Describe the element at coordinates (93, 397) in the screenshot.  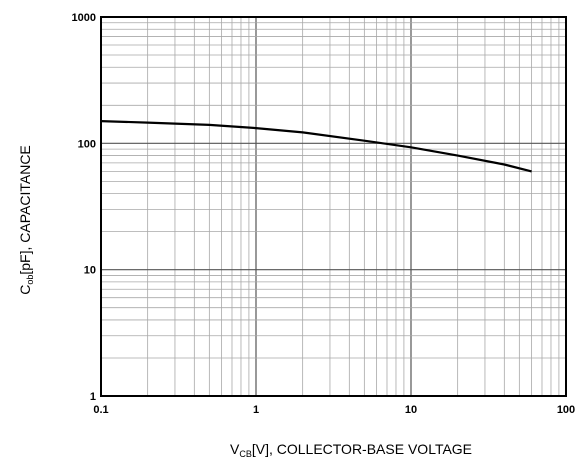
I see `y-tick-label: 1` at that location.